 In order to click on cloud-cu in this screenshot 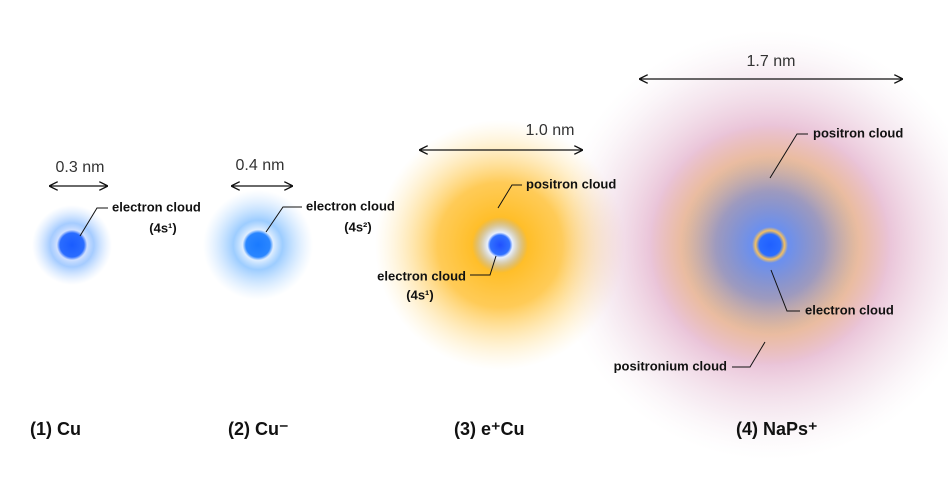, I will do `click(72, 245)`.